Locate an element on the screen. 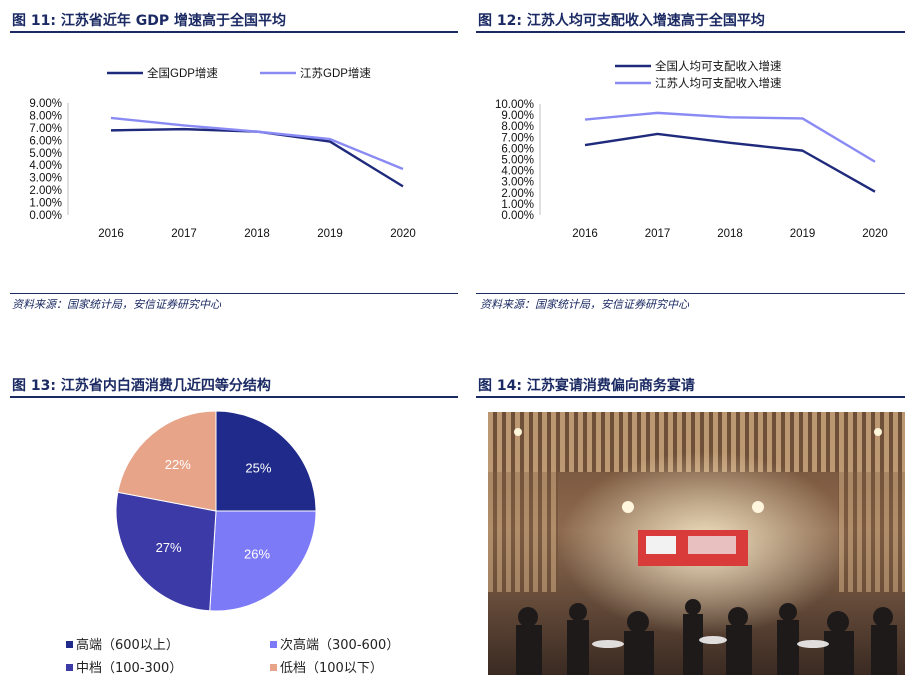  pie-slice-label-1: 26% is located at coordinates (257, 554).